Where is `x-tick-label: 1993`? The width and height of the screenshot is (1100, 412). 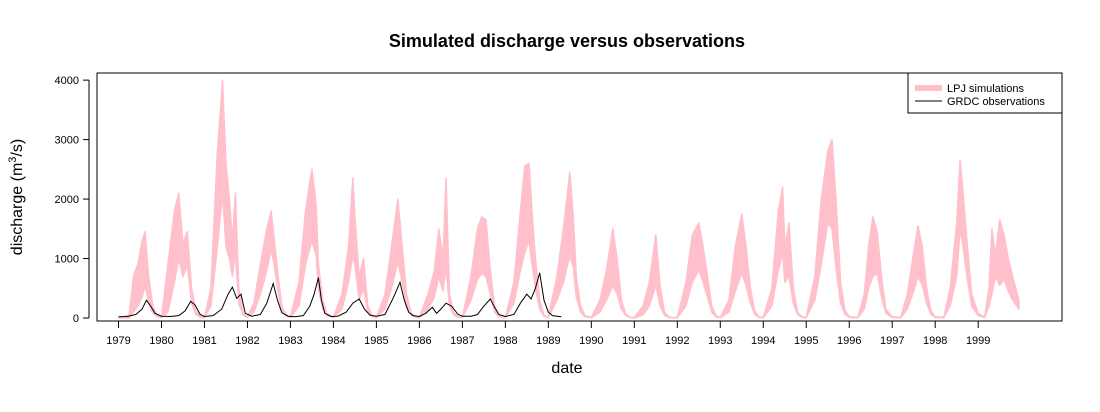 x-tick-label: 1993 is located at coordinates (720, 341).